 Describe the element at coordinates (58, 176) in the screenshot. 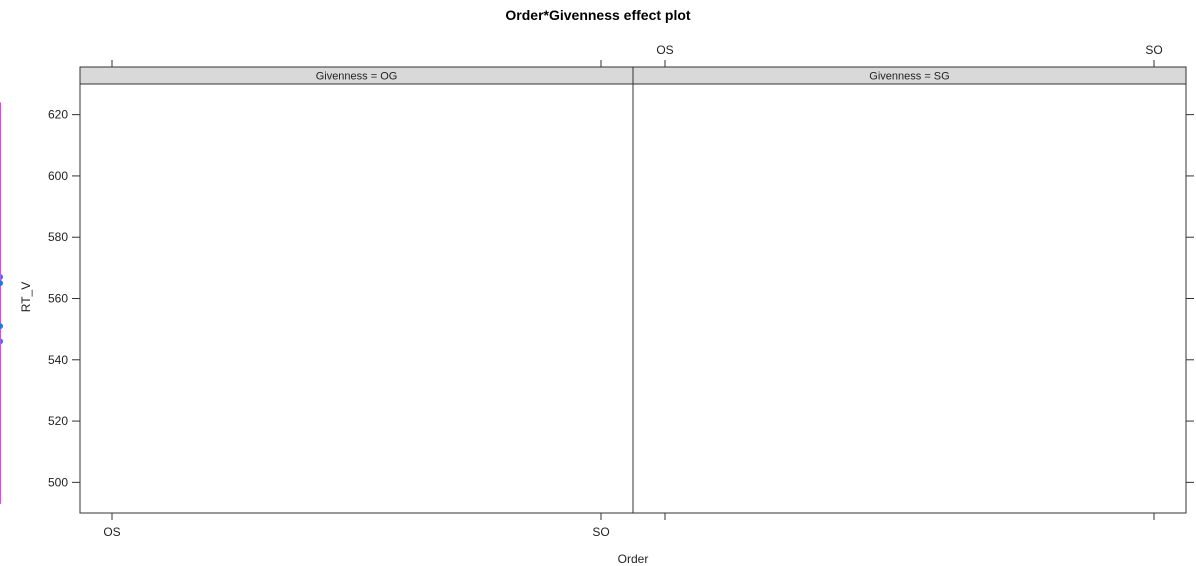

I see `y-tick-label: 600` at that location.